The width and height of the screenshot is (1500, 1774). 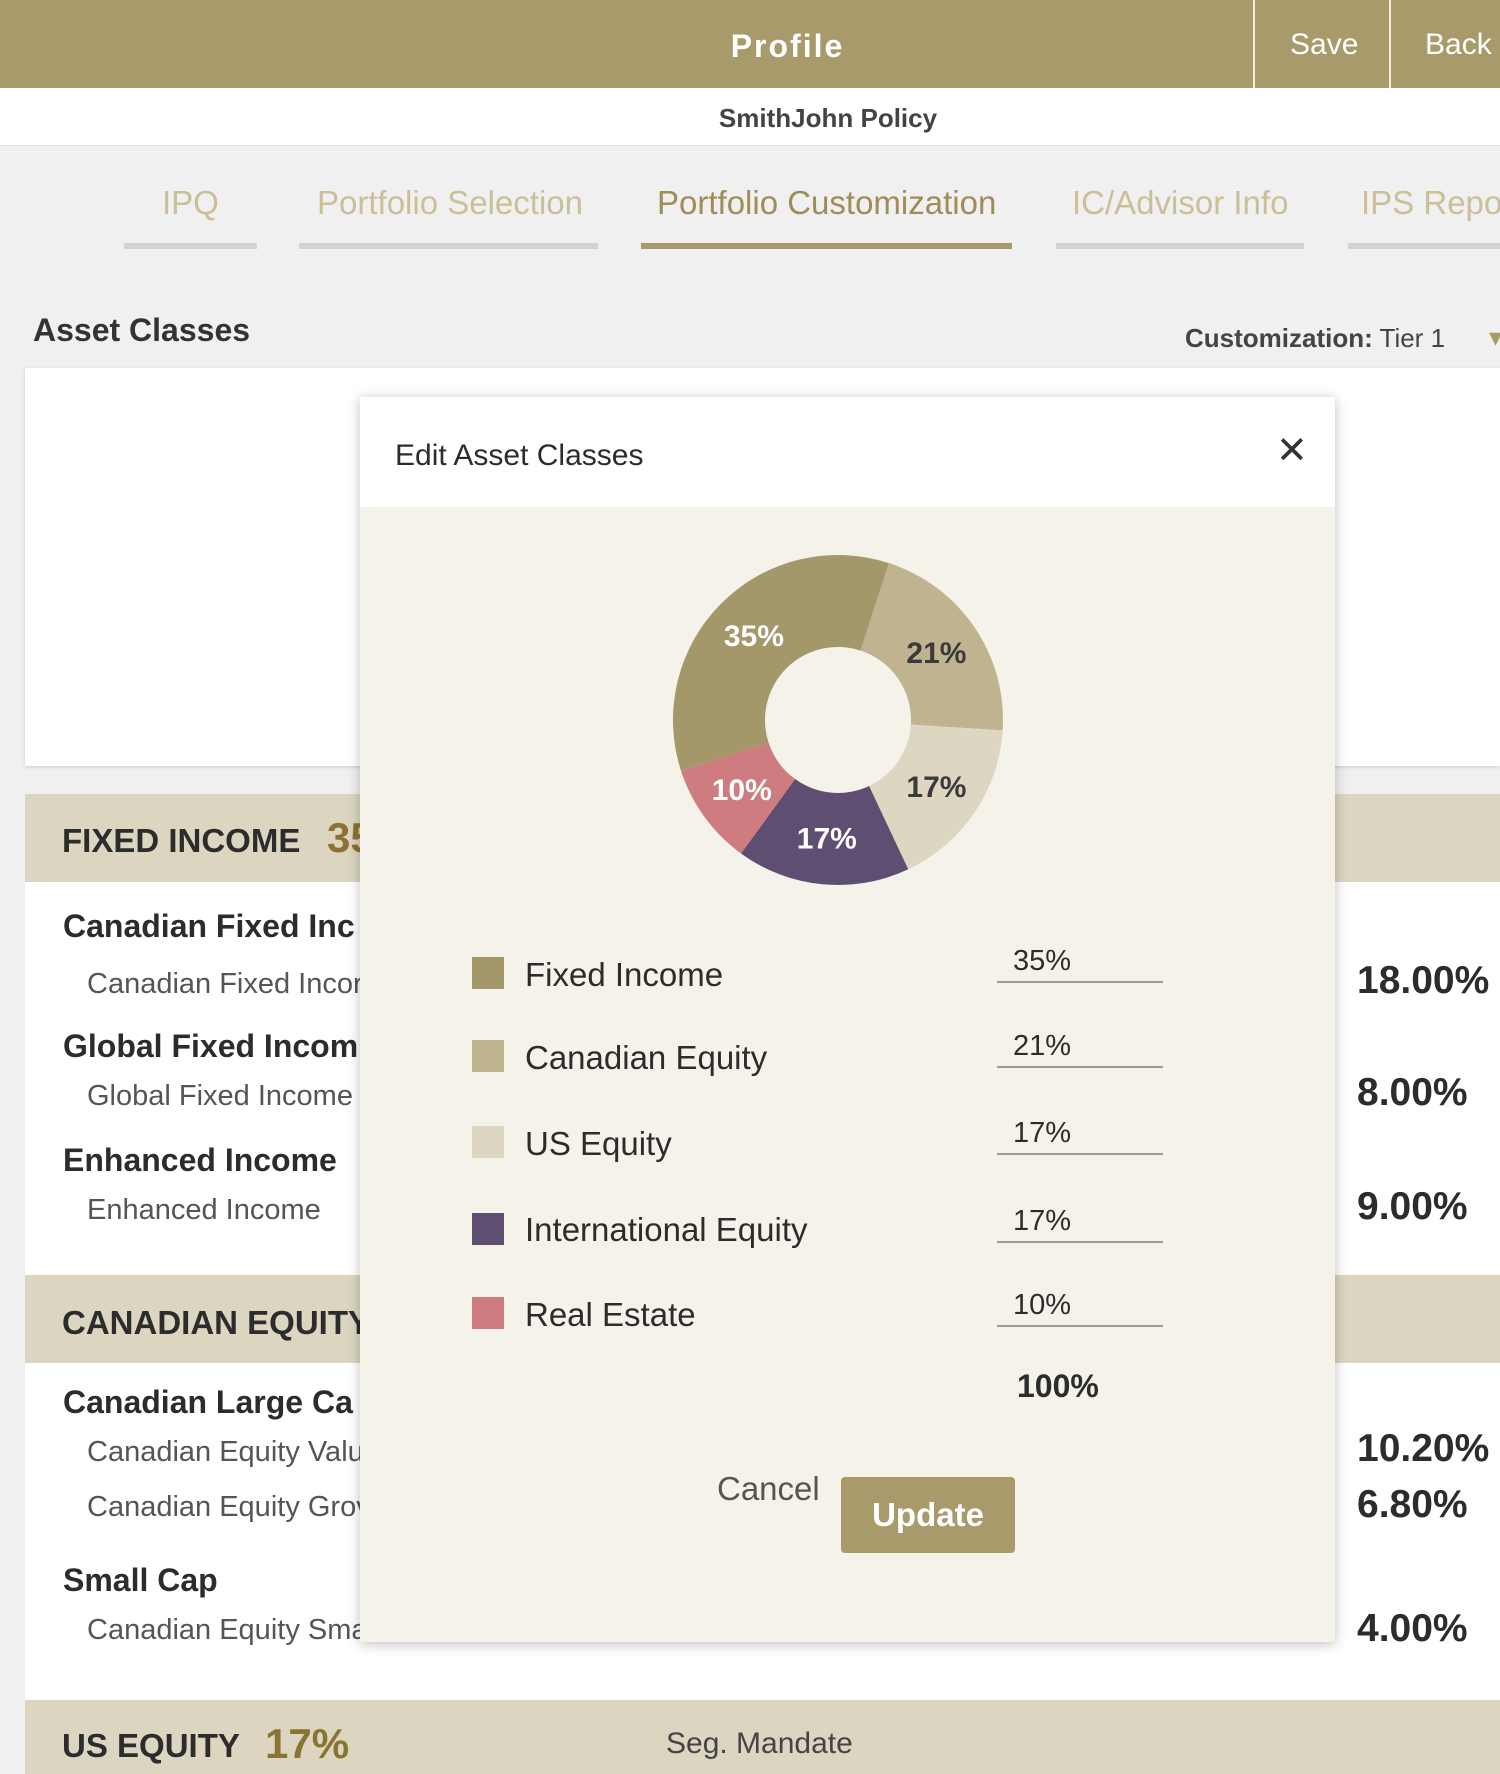 I want to click on fund-name: Canadian Equity Valu, so click(x=225, y=1452).